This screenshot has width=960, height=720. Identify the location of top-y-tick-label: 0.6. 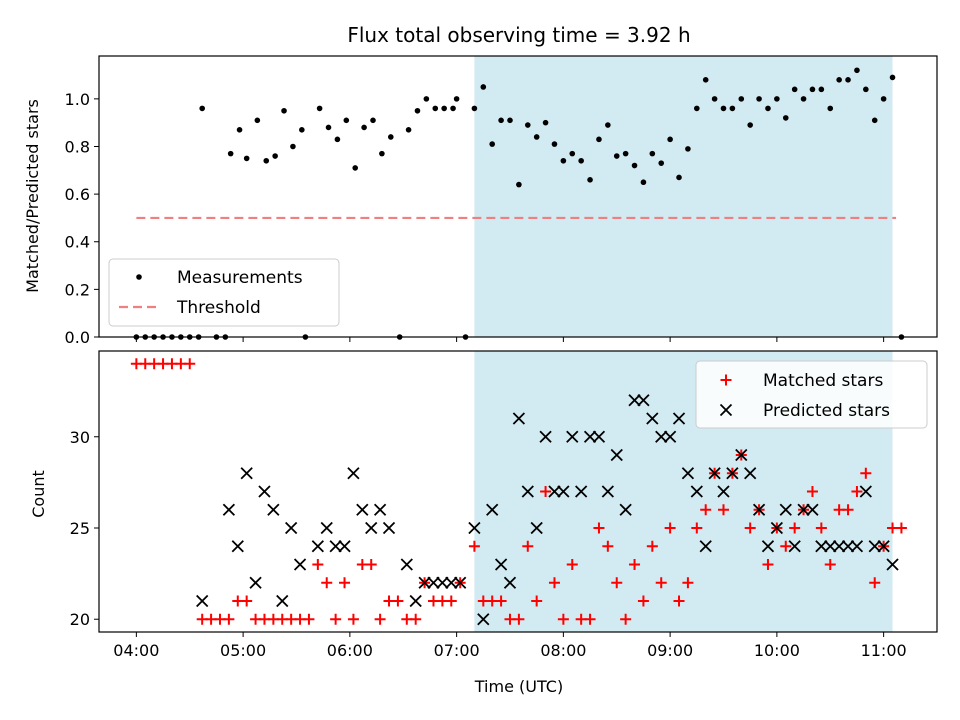
(77, 194).